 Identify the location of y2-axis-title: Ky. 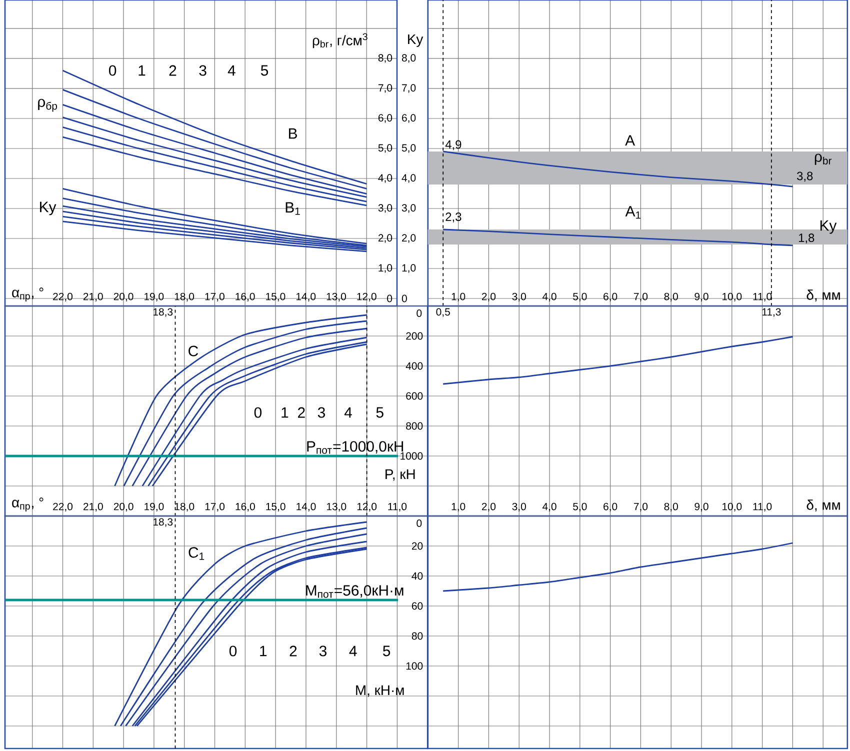
(416, 40).